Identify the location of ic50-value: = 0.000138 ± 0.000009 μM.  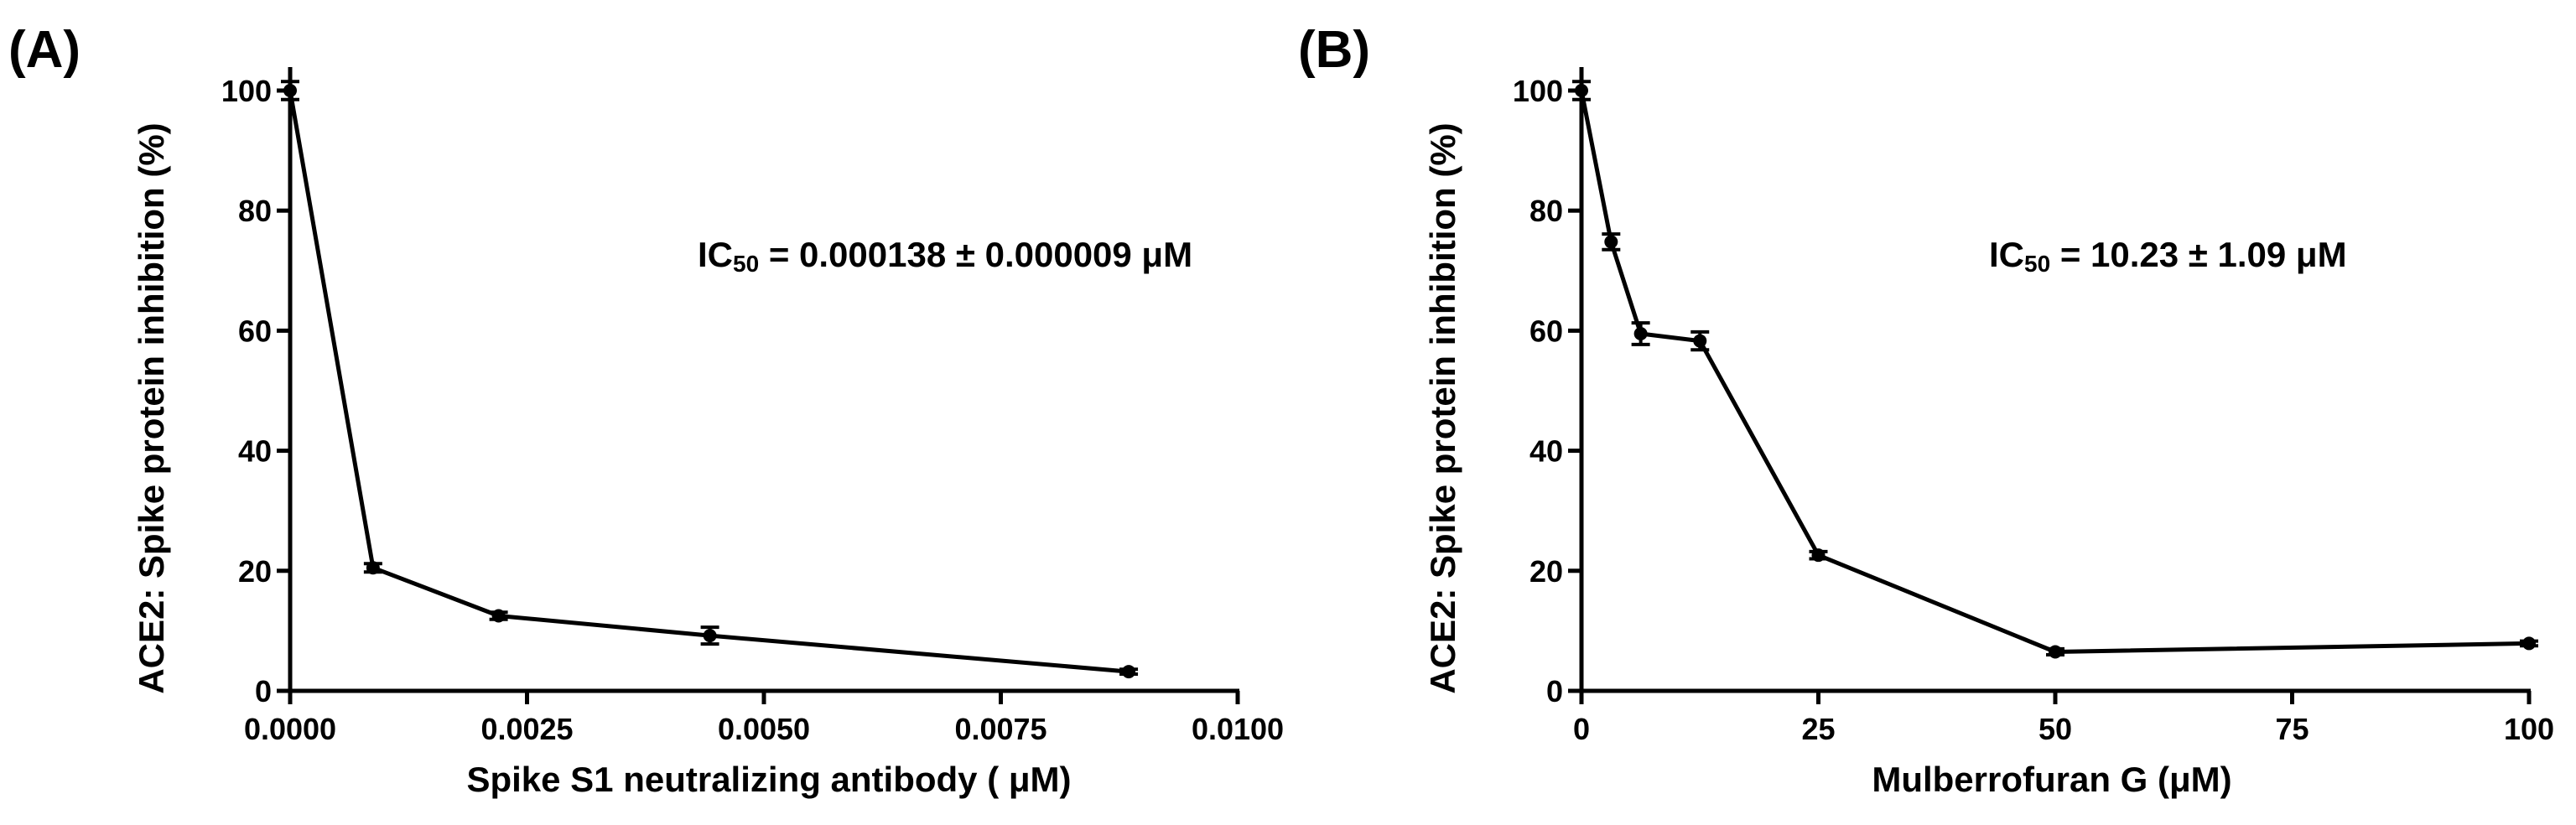
(975, 254).